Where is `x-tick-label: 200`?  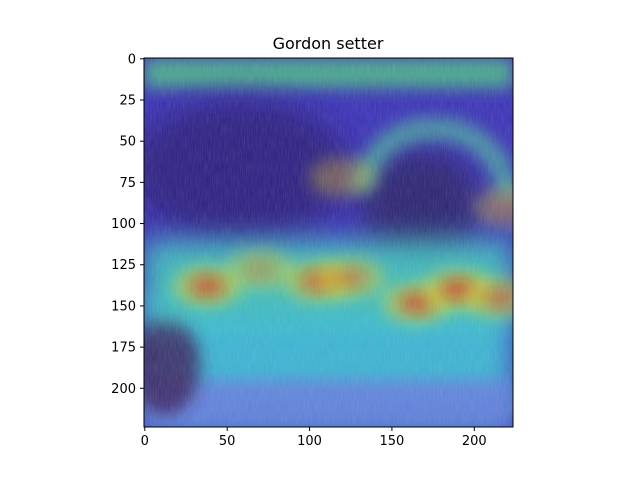
x-tick-label: 200 is located at coordinates (474, 441).